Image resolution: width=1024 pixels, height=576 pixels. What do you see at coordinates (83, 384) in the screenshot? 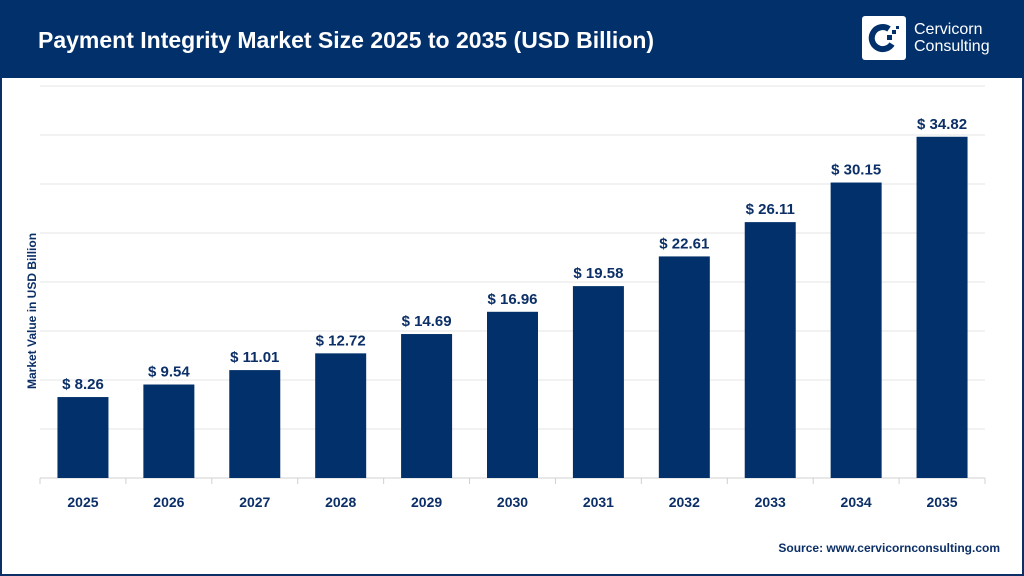
I see `data-label: $ 8.26` at bounding box center [83, 384].